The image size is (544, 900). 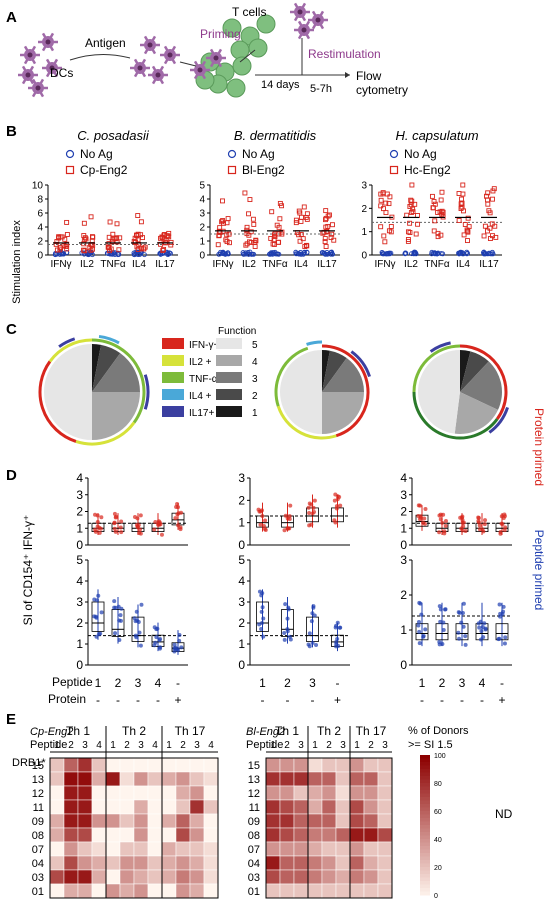 I want to click on pie-slice, so click(x=334, y=371).